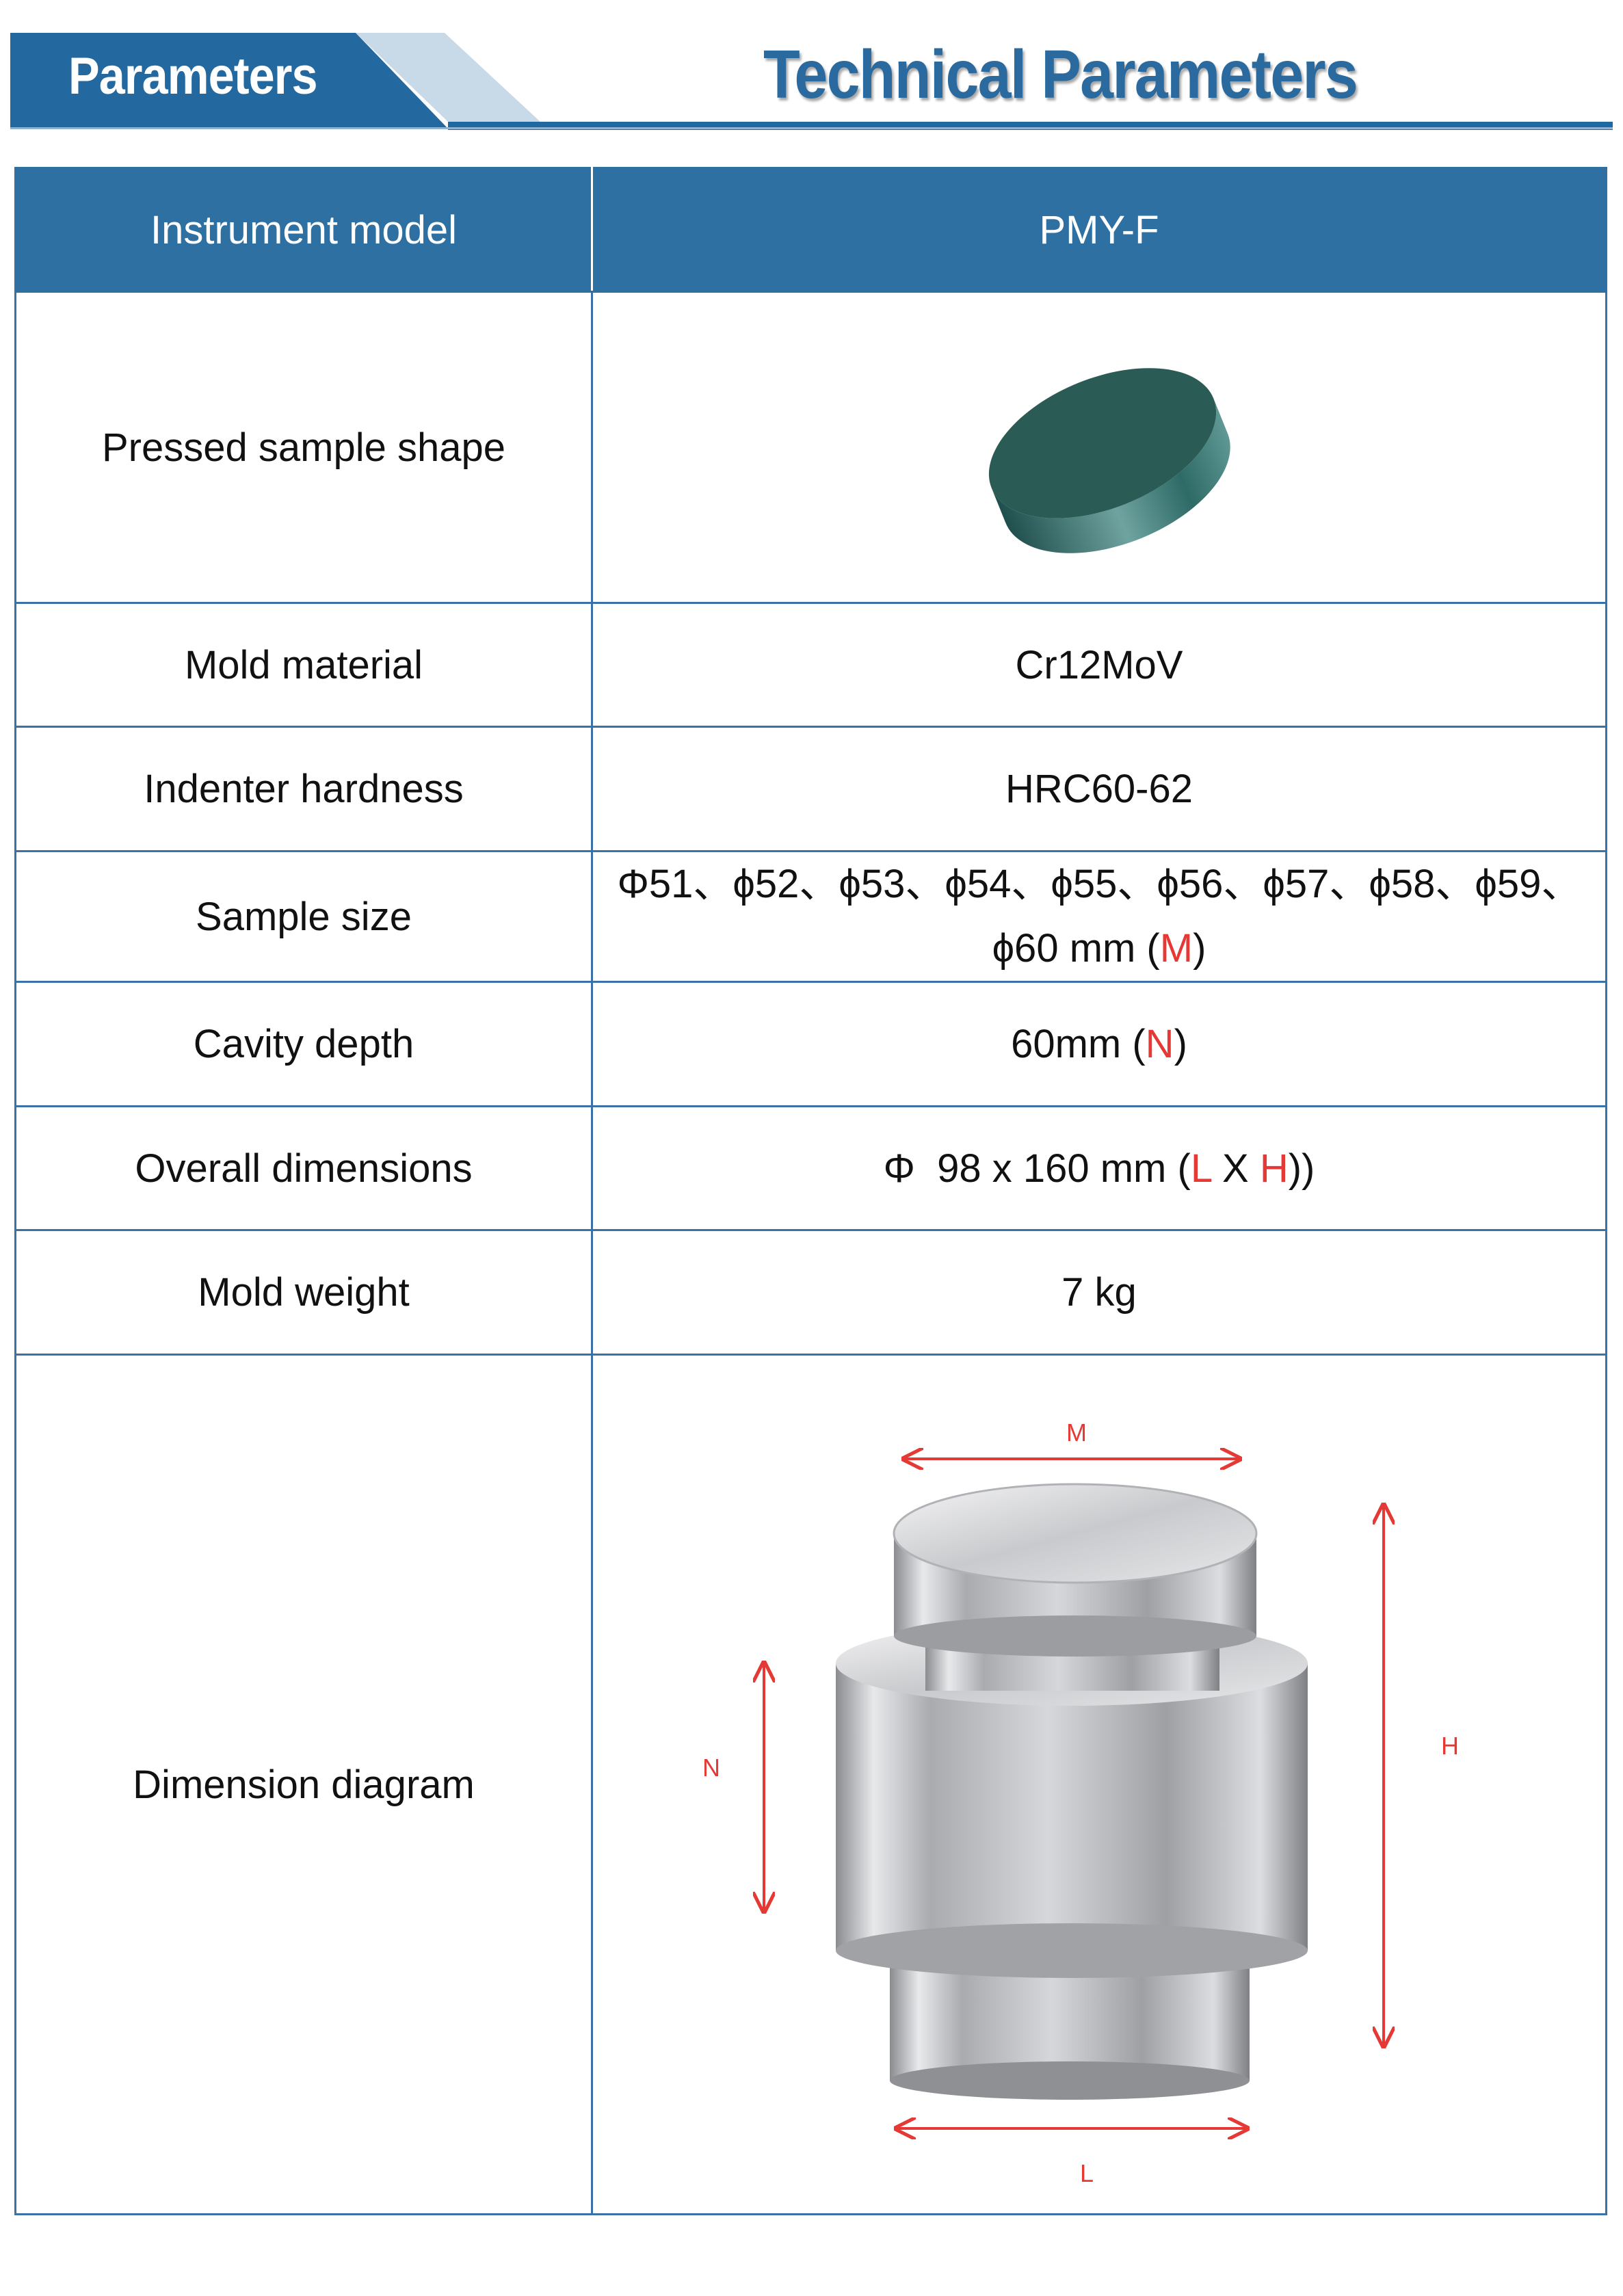 The width and height of the screenshot is (1623, 2296). I want to click on sample-size-line2: ϕ60 mm (M), so click(1099, 948).